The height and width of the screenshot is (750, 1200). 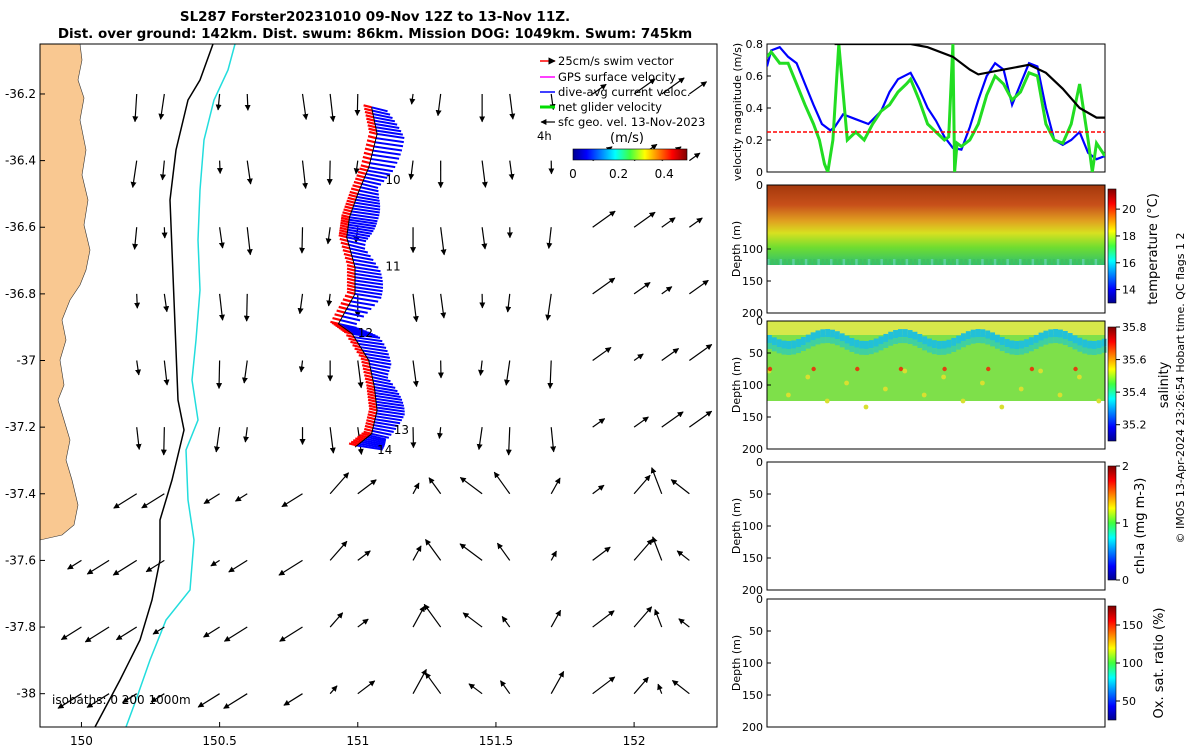 What do you see at coordinates (918, 109) in the screenshot?
I see `velocity-panel: 0 0.2 0.4 0.6 0.8 velocity magnitude (m/s)` at bounding box center [918, 109].